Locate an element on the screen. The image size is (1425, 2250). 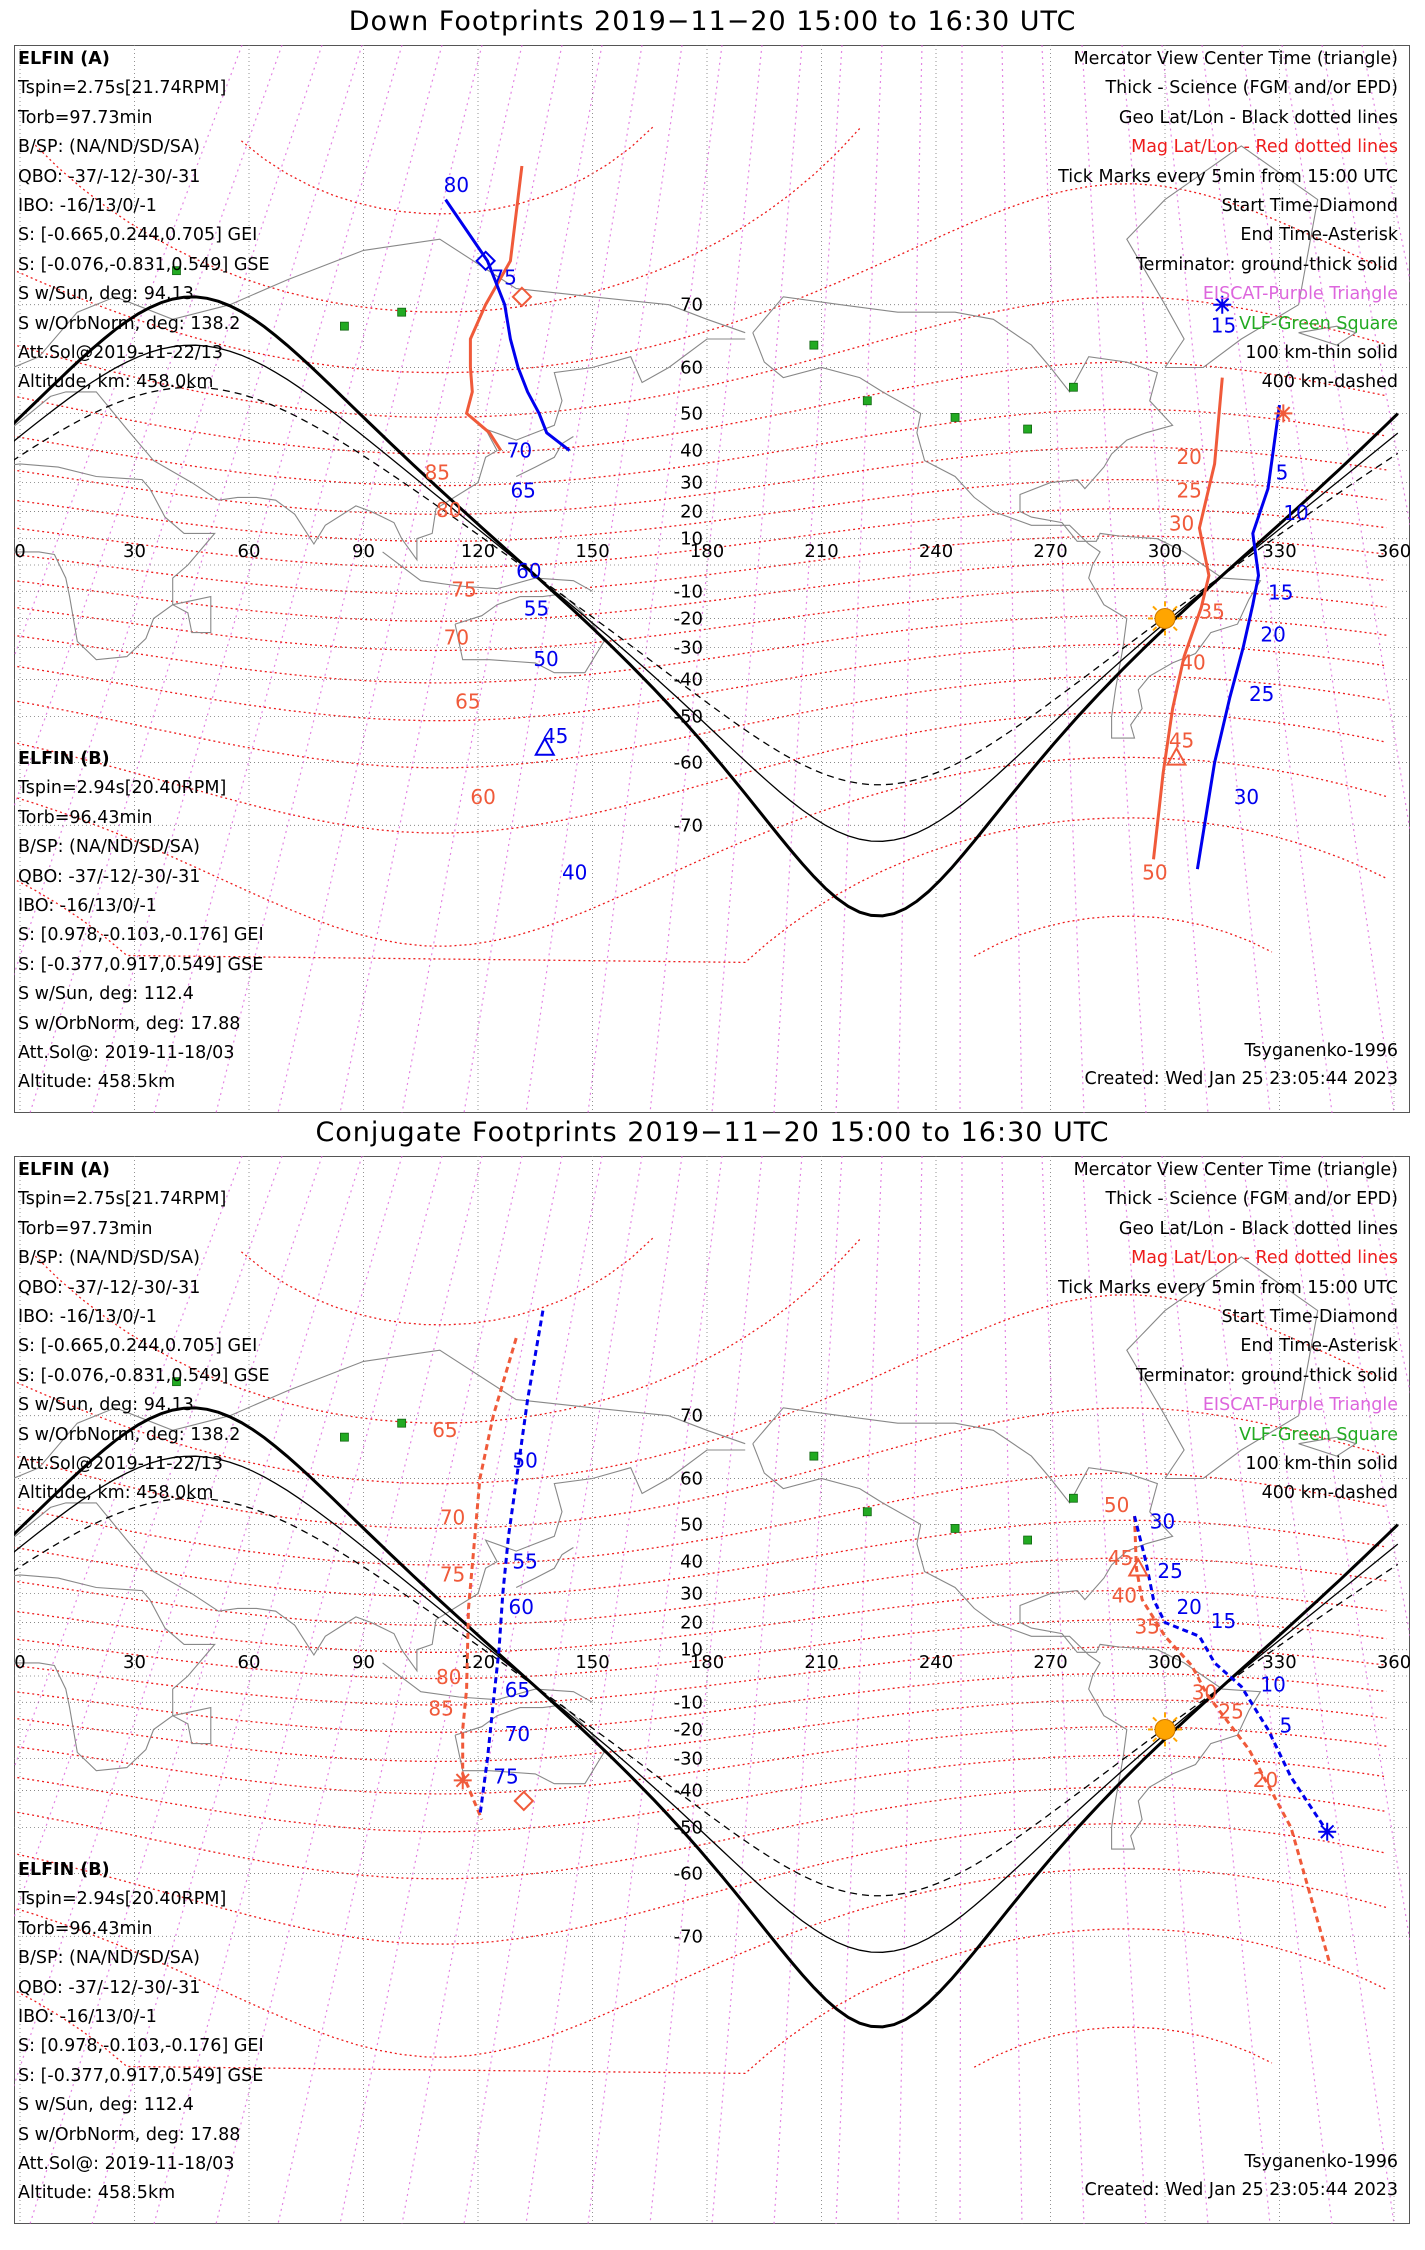
elfin-b-tick-label: 20 is located at coordinates (1188, 457).